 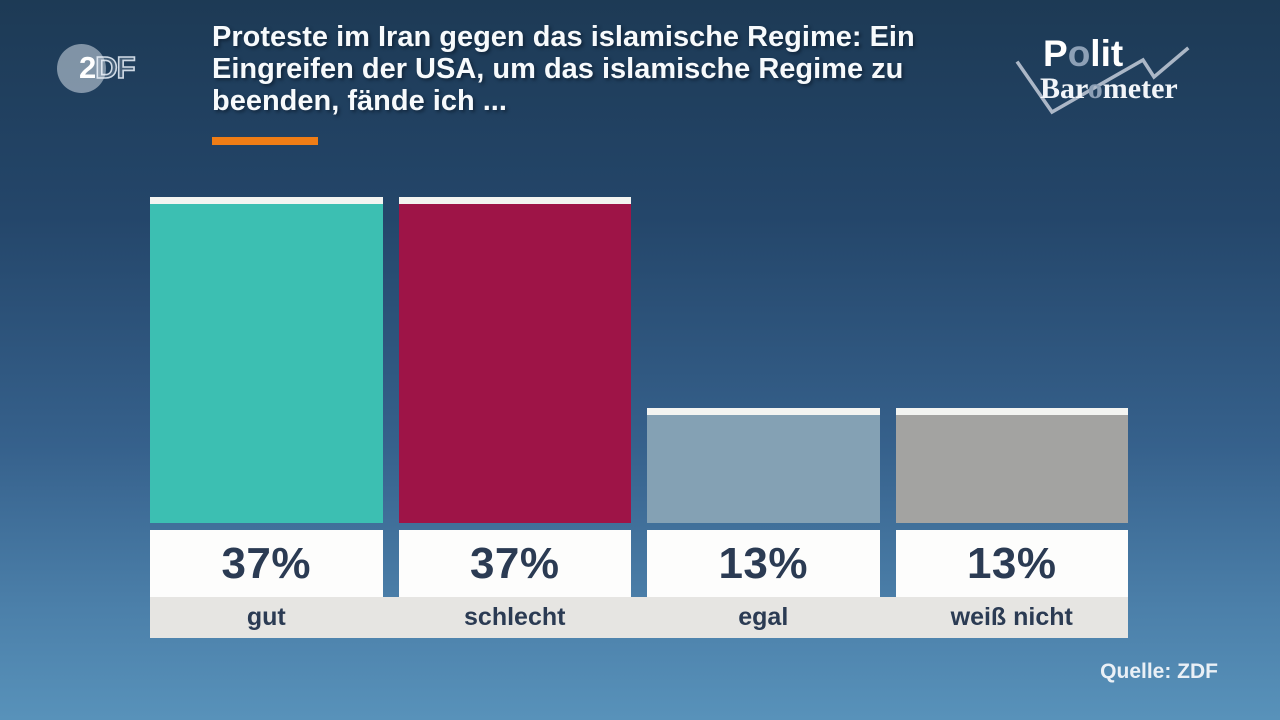 I want to click on category-label-strip: gut schlecht egal weiß nicht, so click(x=639, y=617).